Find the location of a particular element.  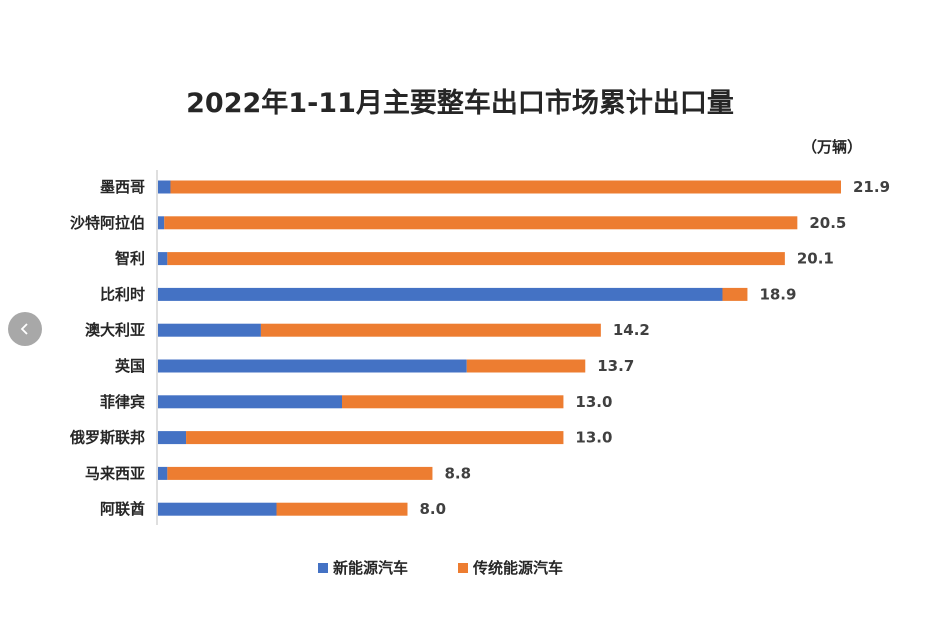

legend-label: 传统能源汽车 is located at coordinates (517, 568).